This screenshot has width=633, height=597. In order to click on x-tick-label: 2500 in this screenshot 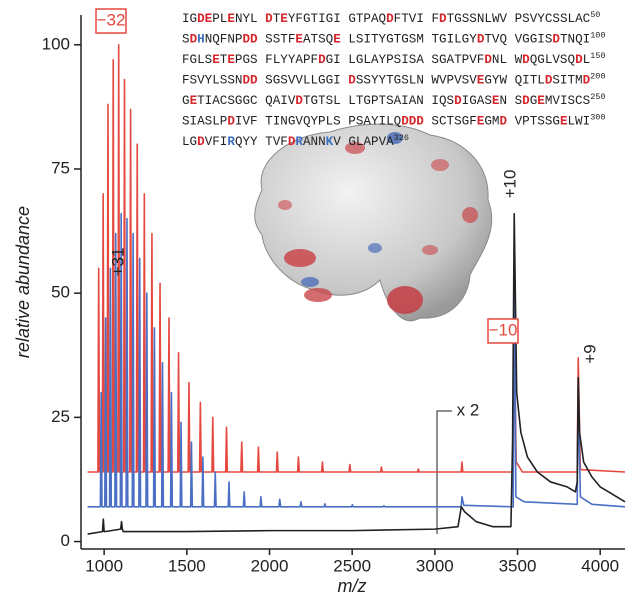, I will do `click(352, 565)`.